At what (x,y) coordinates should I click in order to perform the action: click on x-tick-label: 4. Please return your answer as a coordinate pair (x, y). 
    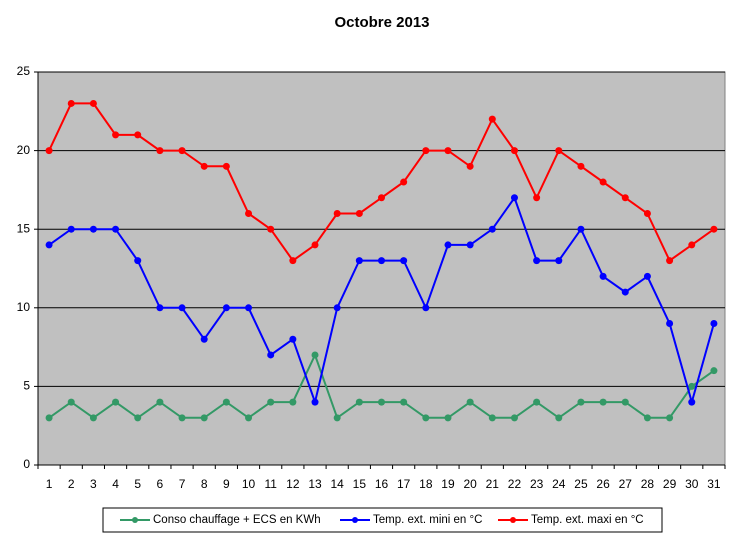
    Looking at the image, I should click on (115, 484).